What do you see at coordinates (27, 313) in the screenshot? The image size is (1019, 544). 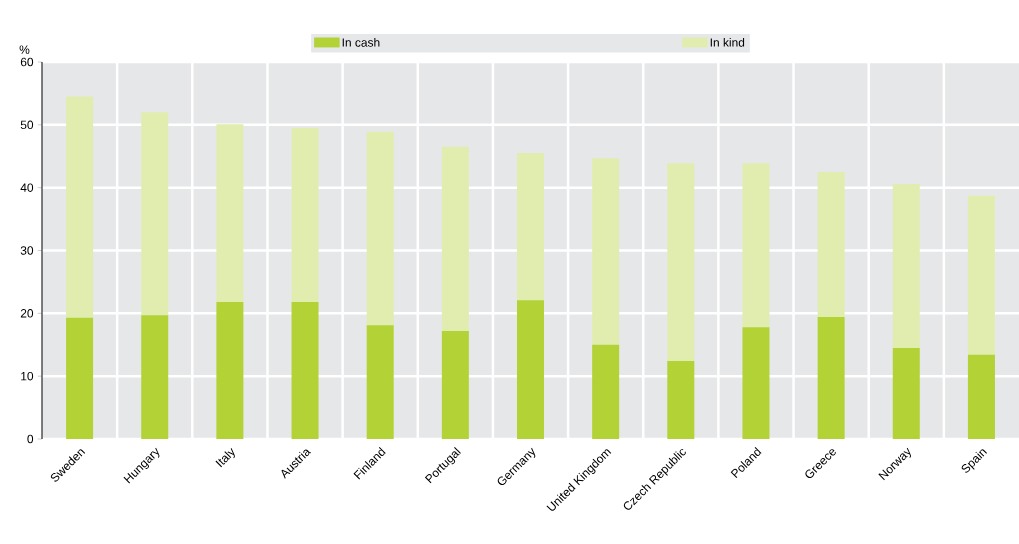 I see `y-tick-label: 20` at bounding box center [27, 313].